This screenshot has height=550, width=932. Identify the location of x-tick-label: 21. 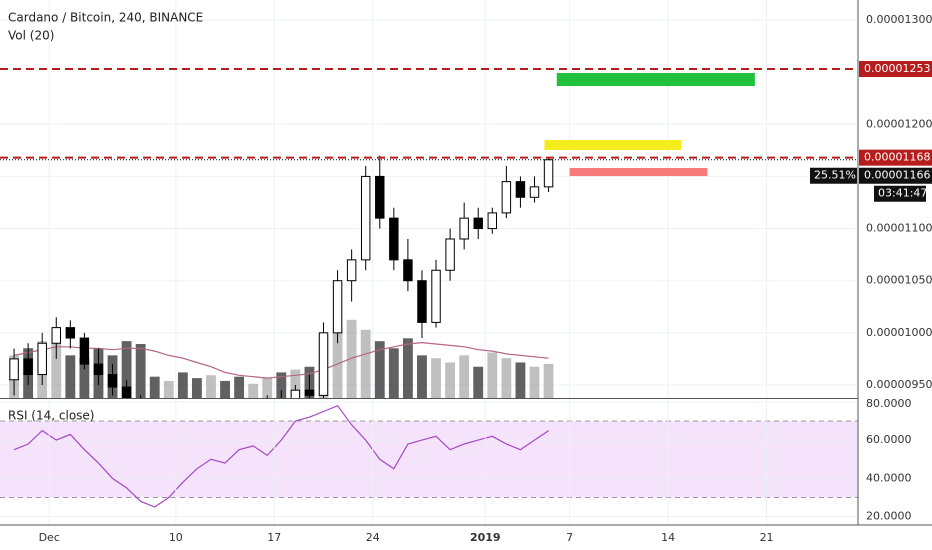
(767, 537).